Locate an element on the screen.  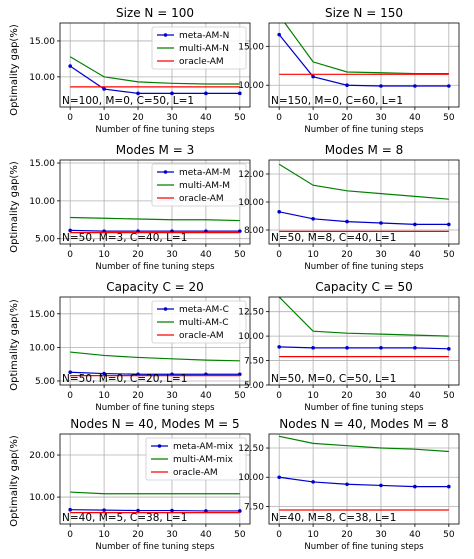
legend: meta-AM-C multi-AM-C oracle-AM is located at coordinates (199, 322).